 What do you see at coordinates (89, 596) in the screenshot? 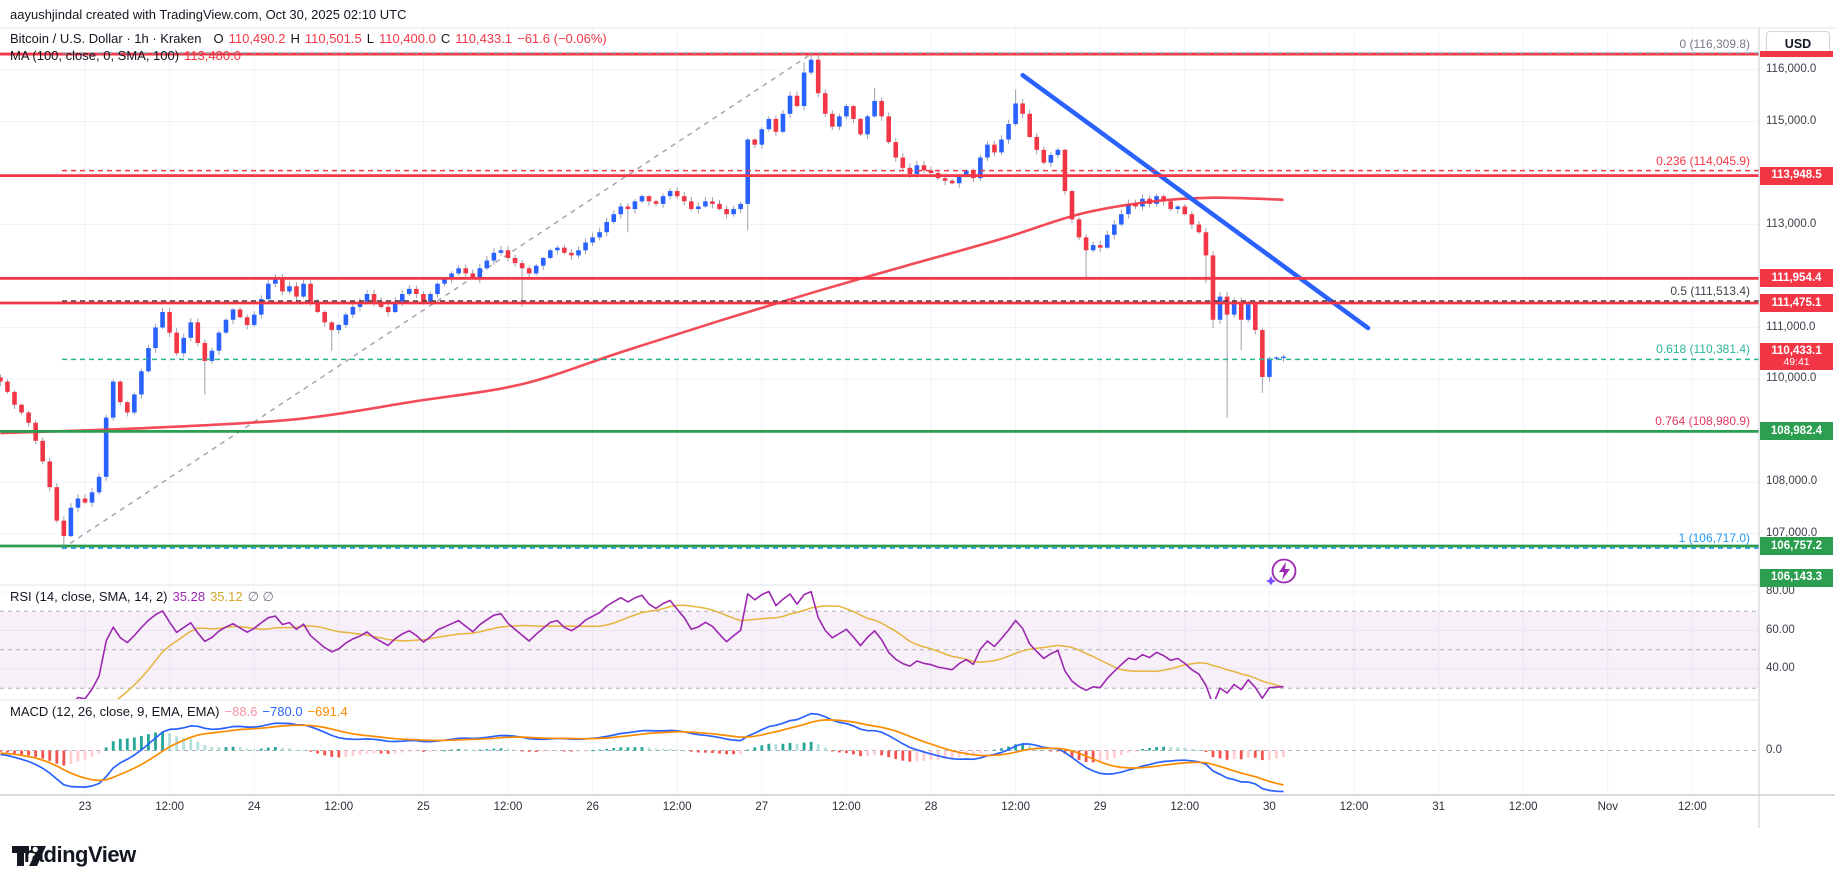
I see `rsi-label: RSI (14, close, SMA, 14, 2)` at bounding box center [89, 596].